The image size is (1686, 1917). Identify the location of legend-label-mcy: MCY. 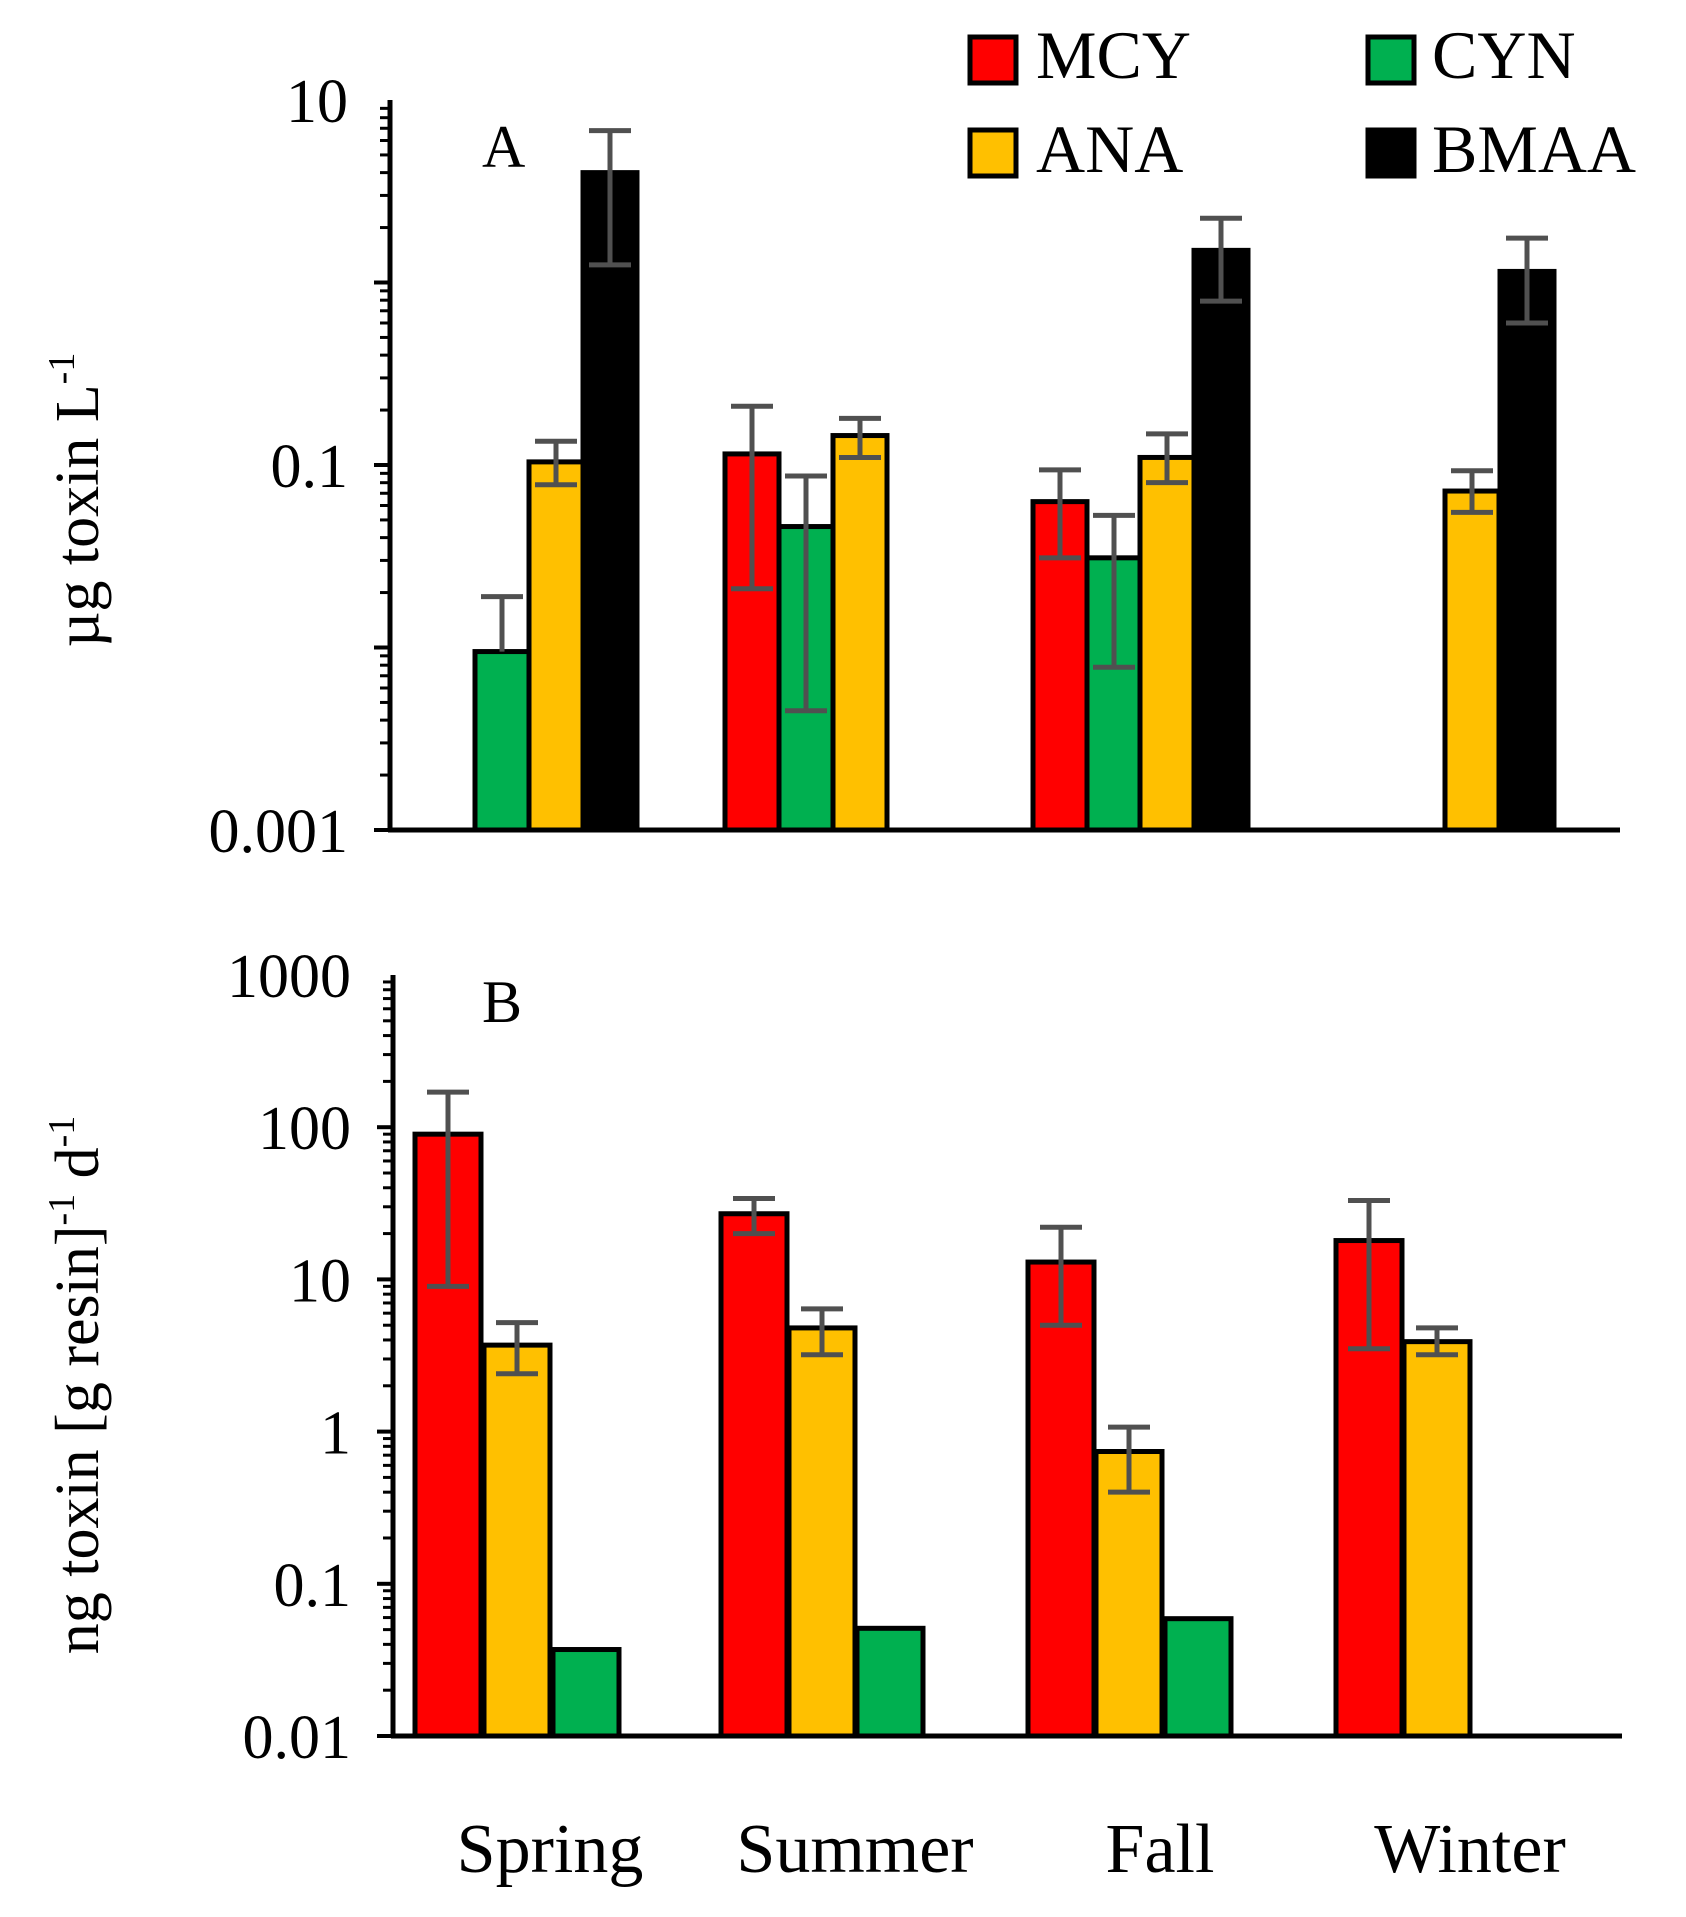
(1113, 55).